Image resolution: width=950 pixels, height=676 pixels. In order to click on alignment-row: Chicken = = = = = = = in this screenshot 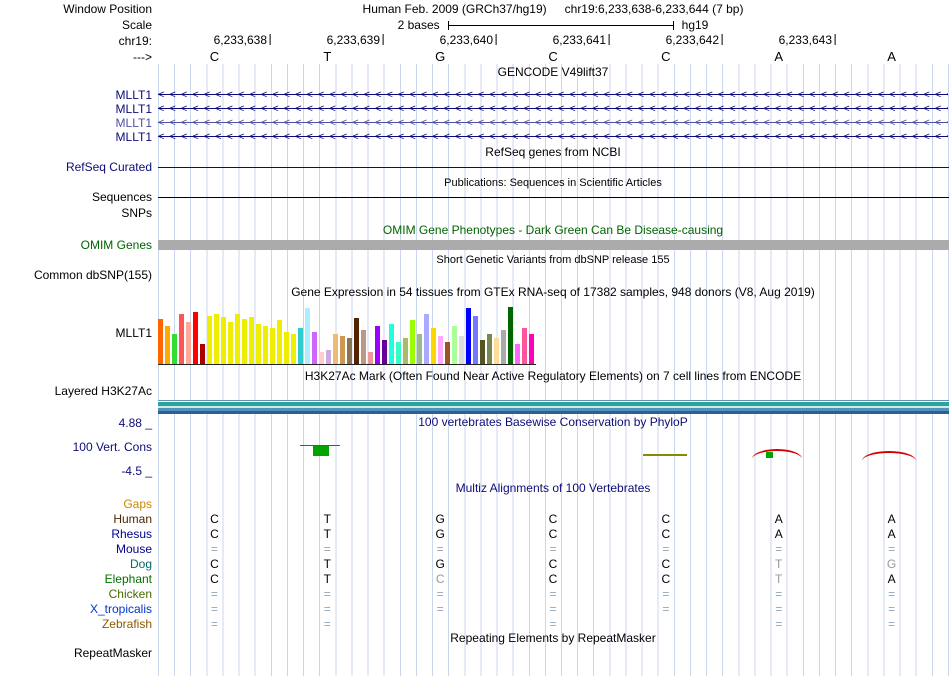, I will do `click(475, 594)`.